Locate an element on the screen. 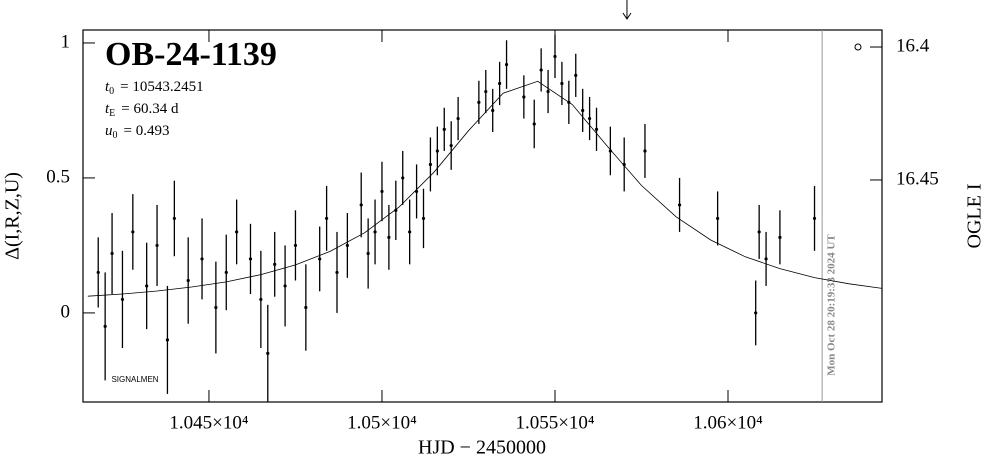 This screenshot has height=459, width=986. param-text: tE = 60.34 d is located at coordinates (142, 110).